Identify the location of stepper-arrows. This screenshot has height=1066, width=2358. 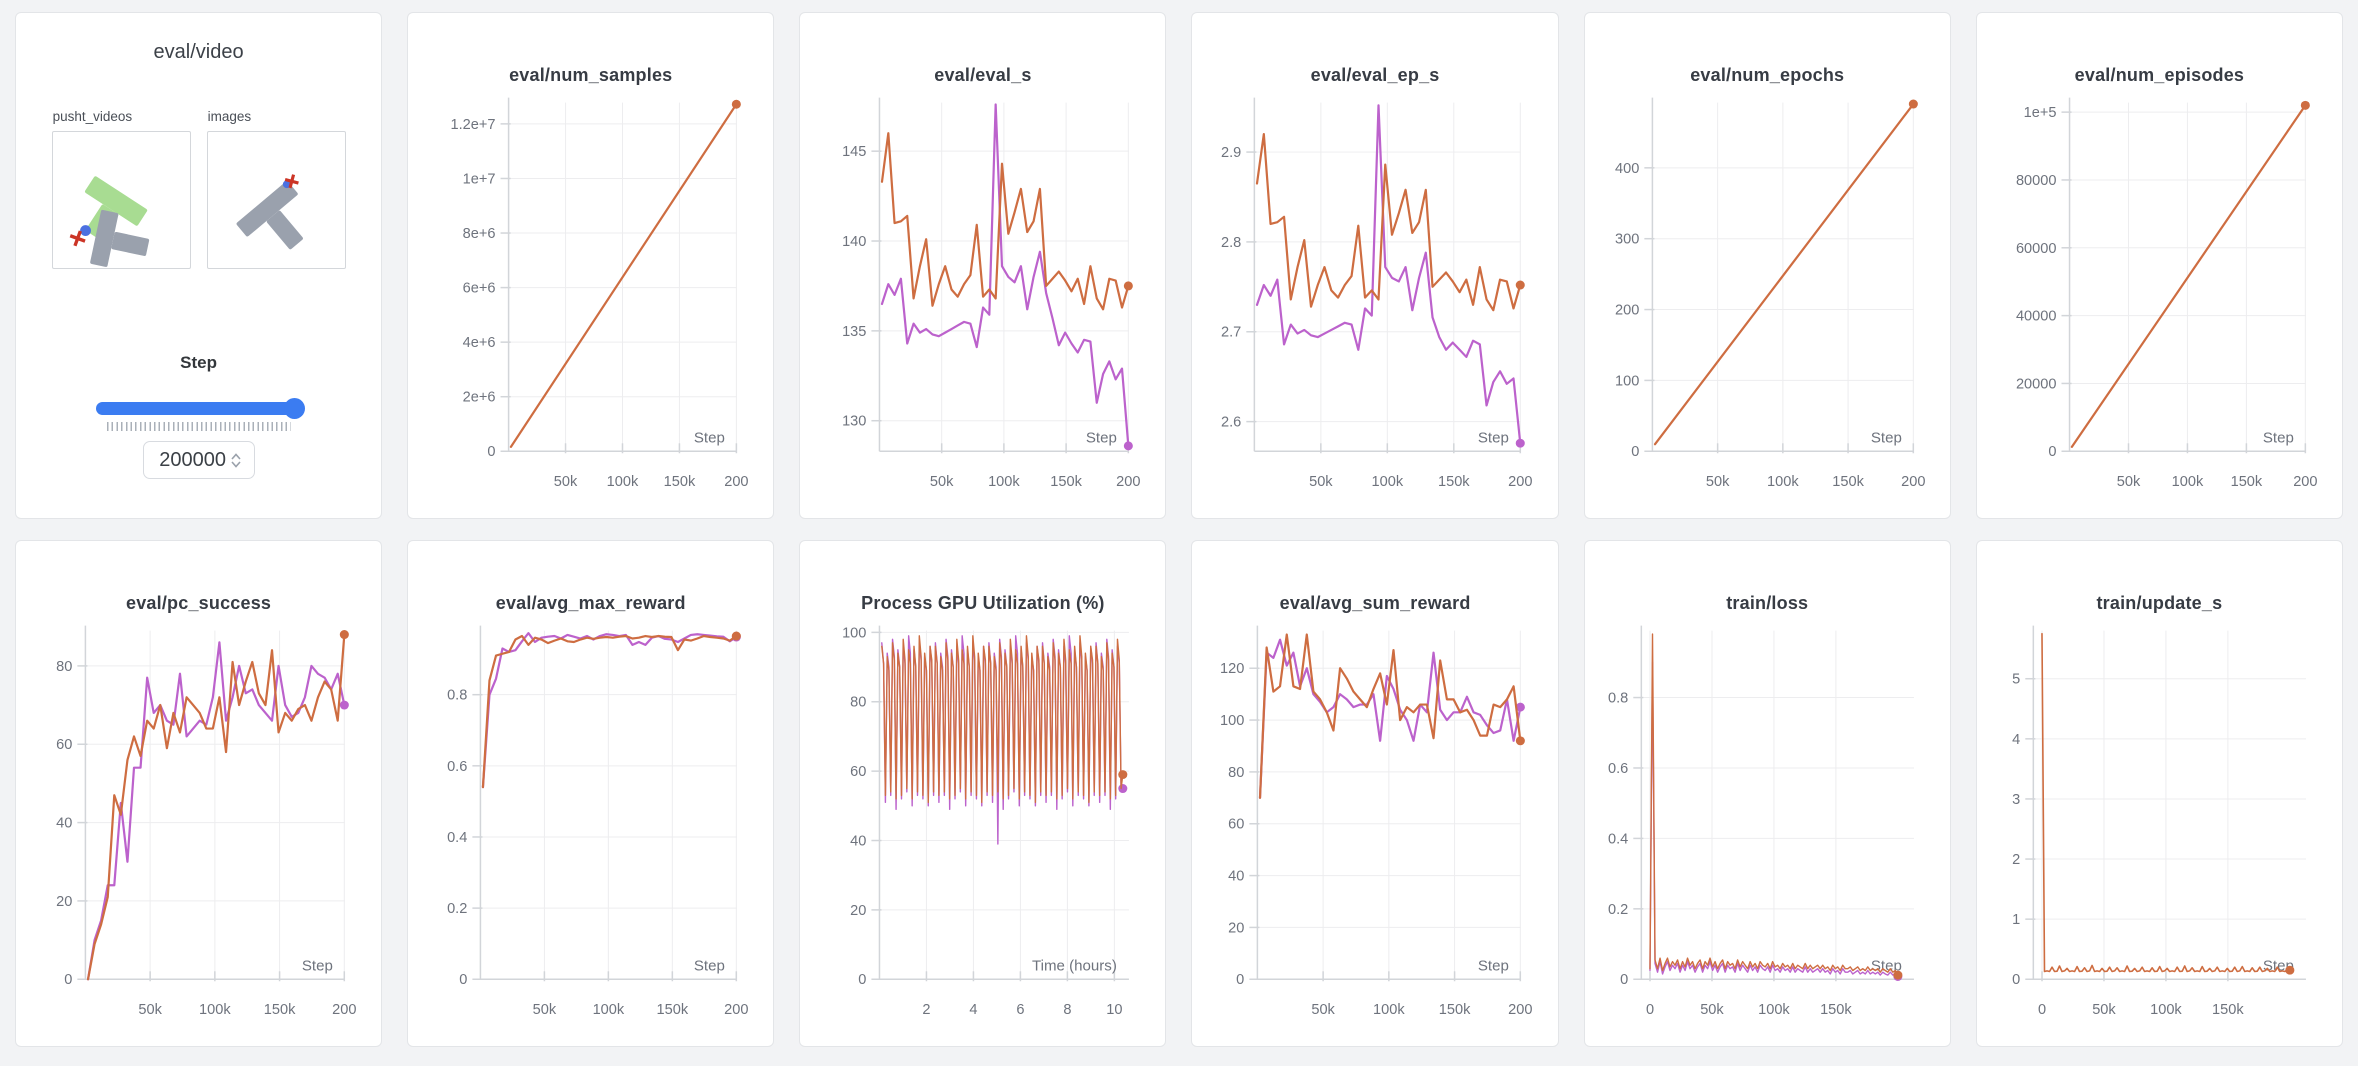
(235, 460).